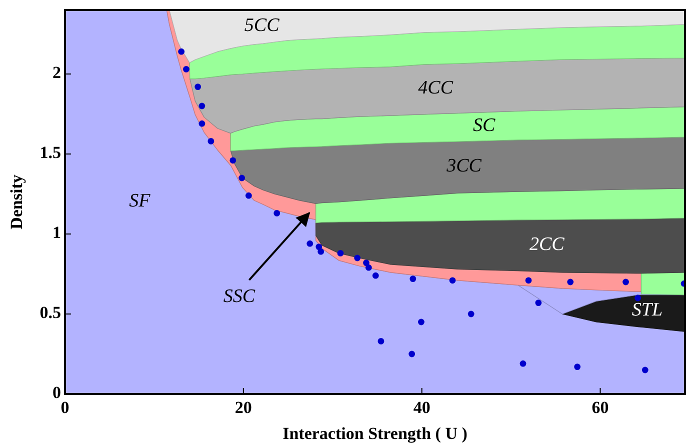 The height and width of the screenshot is (445, 687). What do you see at coordinates (547, 245) in the screenshot?
I see `series-label: 2CC` at bounding box center [547, 245].